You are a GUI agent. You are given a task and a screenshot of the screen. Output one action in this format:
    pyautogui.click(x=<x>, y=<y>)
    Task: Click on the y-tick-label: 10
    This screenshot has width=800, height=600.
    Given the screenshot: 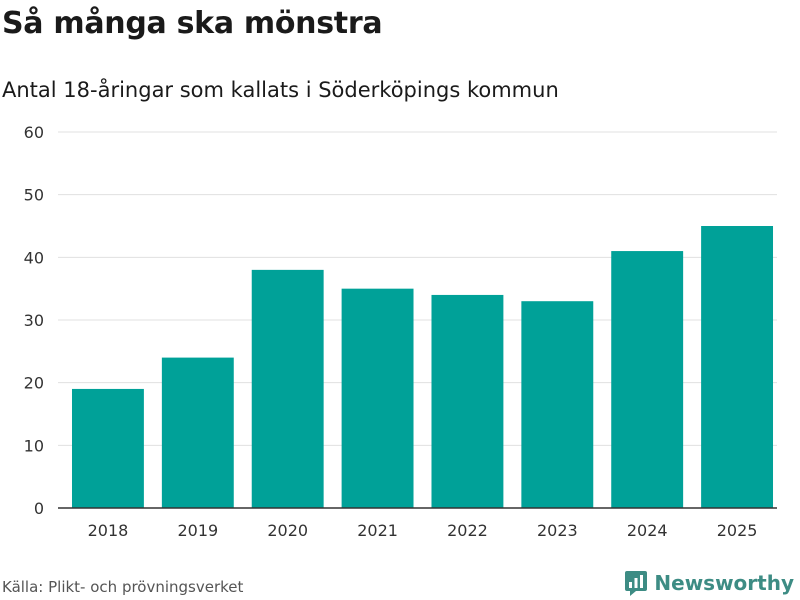 What is the action you would take?
    pyautogui.click(x=34, y=445)
    